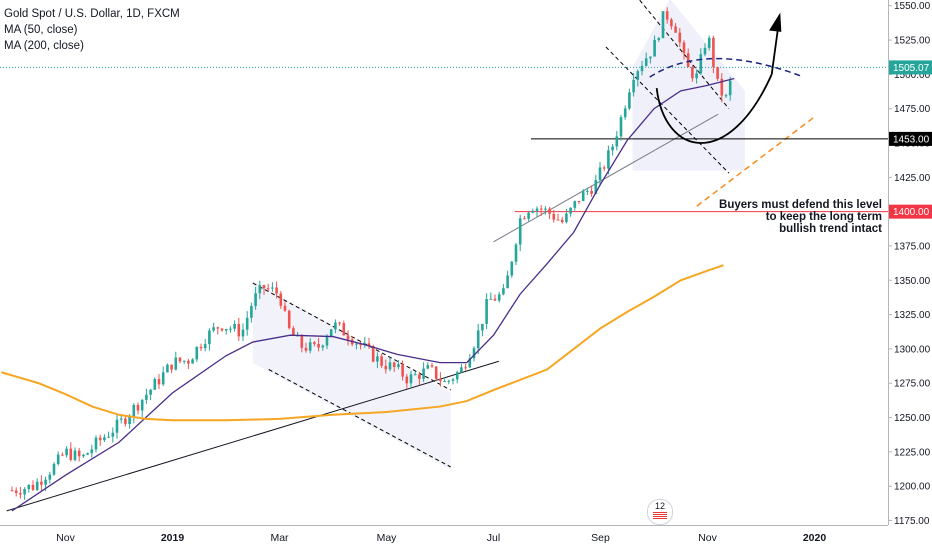  Describe the element at coordinates (823, 217) in the screenshot. I see `annotation-line-2: to keep the long term` at that location.